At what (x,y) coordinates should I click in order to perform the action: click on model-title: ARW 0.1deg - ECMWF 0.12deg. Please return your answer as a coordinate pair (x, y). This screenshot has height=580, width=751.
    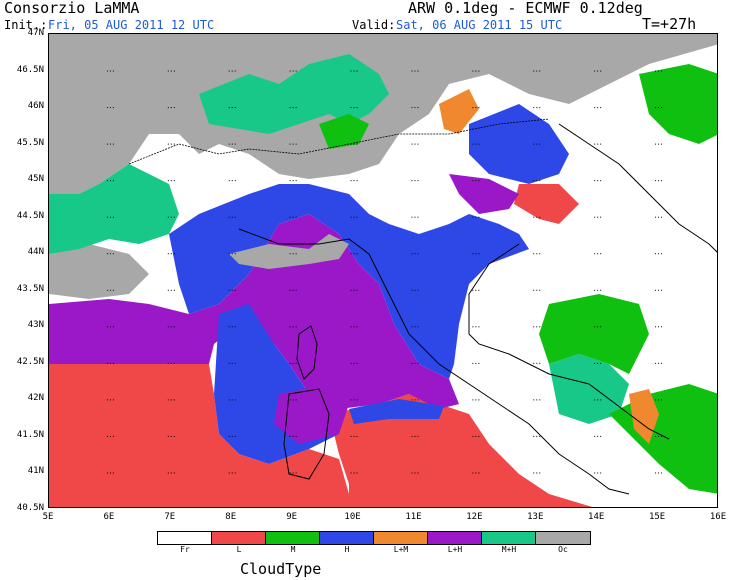
    Looking at the image, I should click on (525, 8).